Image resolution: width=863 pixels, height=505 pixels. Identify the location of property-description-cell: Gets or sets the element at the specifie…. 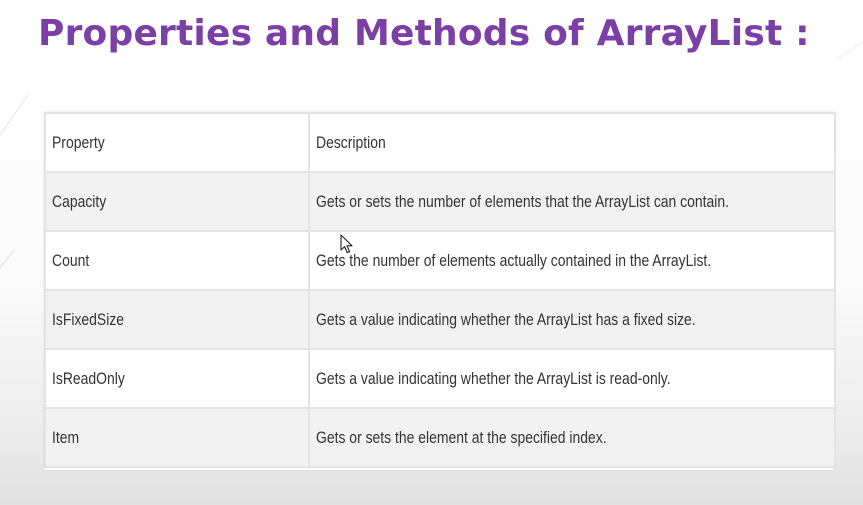
(572, 437).